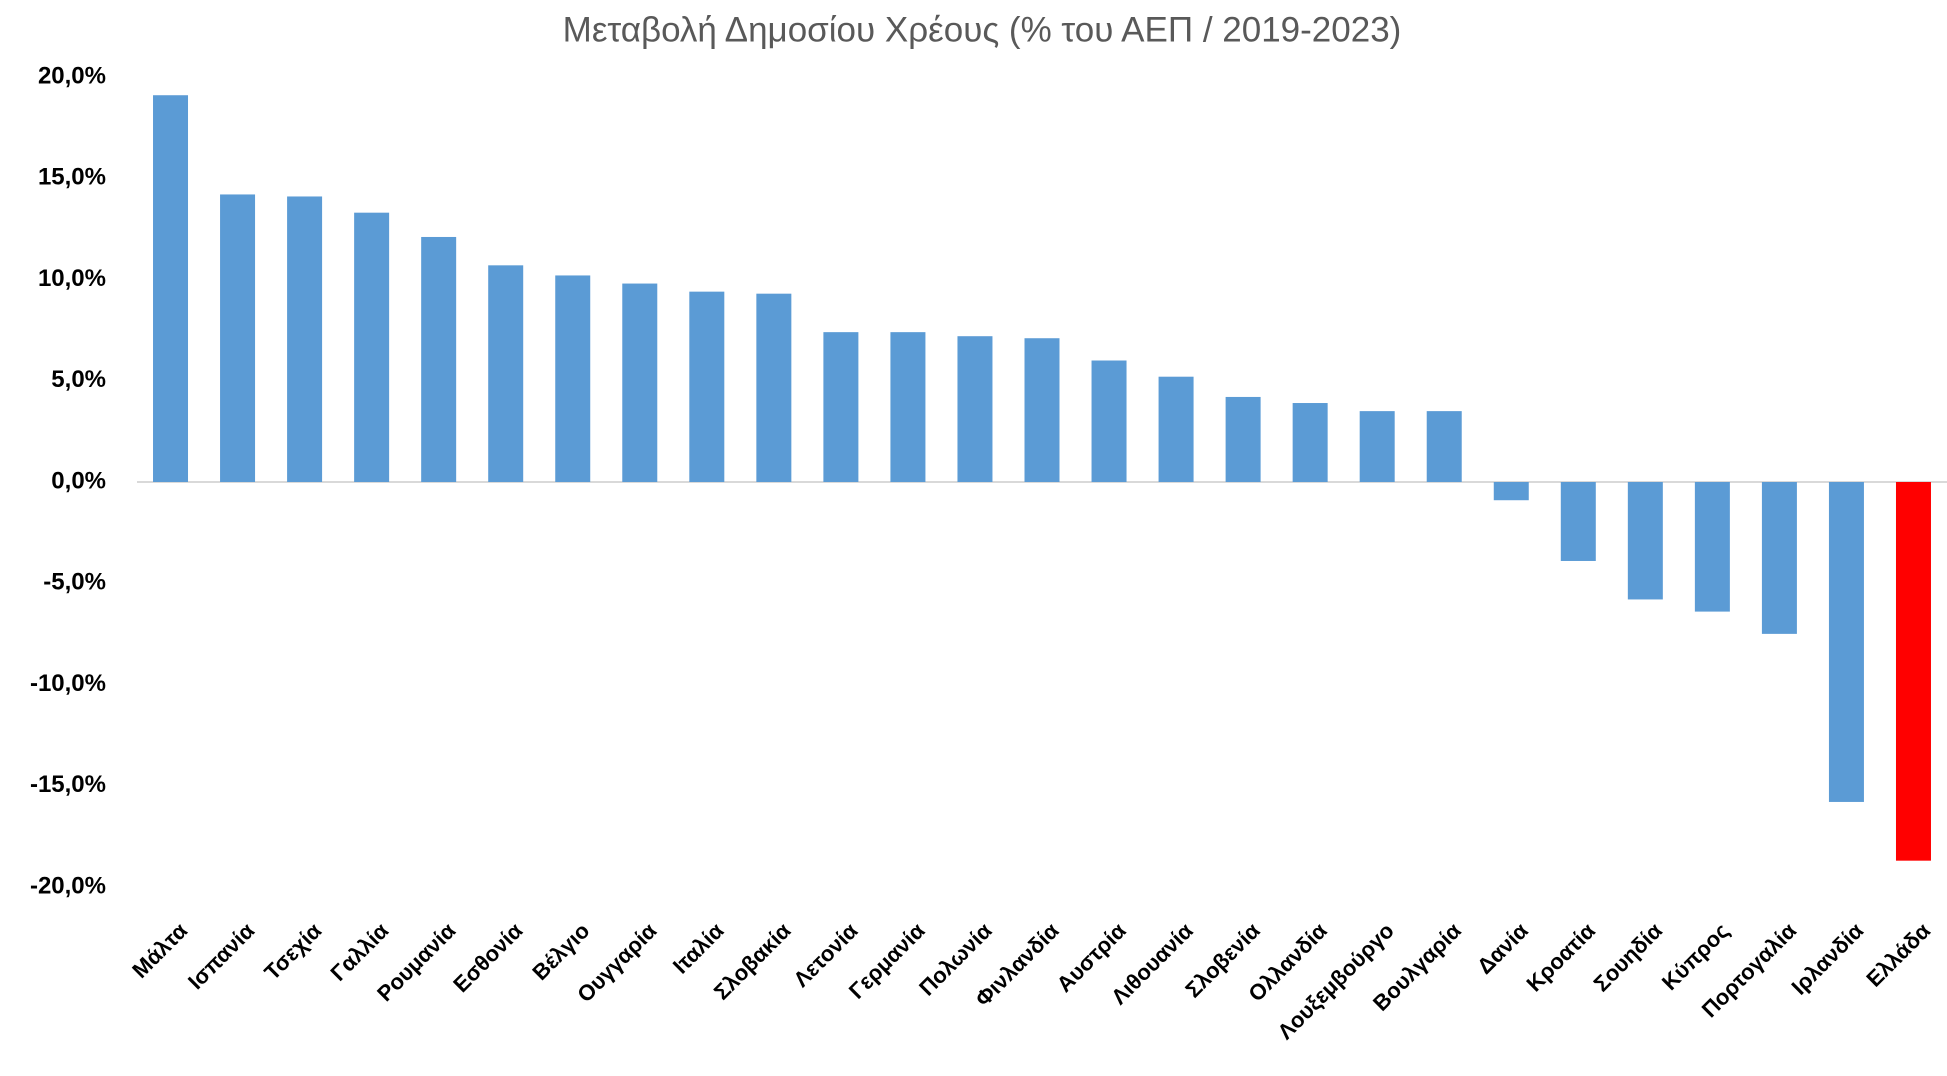  Describe the element at coordinates (74, 582) in the screenshot. I see `y-tick-label: -5,0%` at that location.